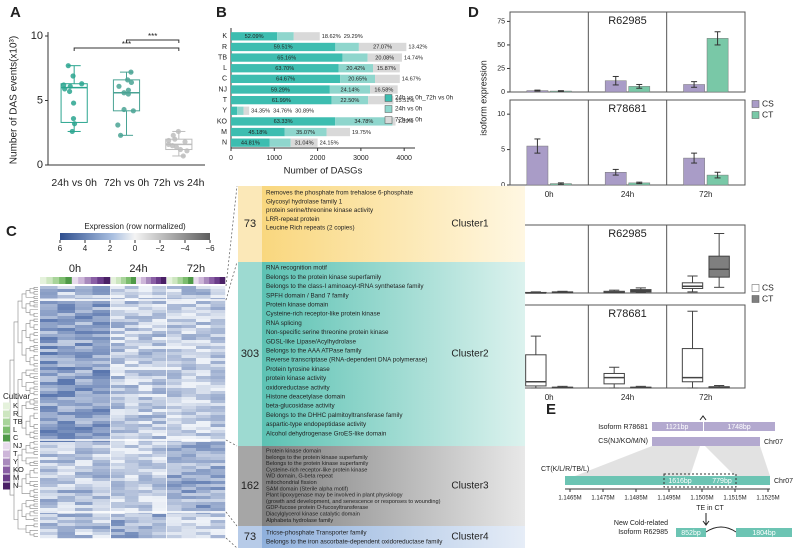 The height and width of the screenshot is (549, 800). Describe the element at coordinates (501, 45) in the screenshot. I see `y-tick-label: 50` at that location.